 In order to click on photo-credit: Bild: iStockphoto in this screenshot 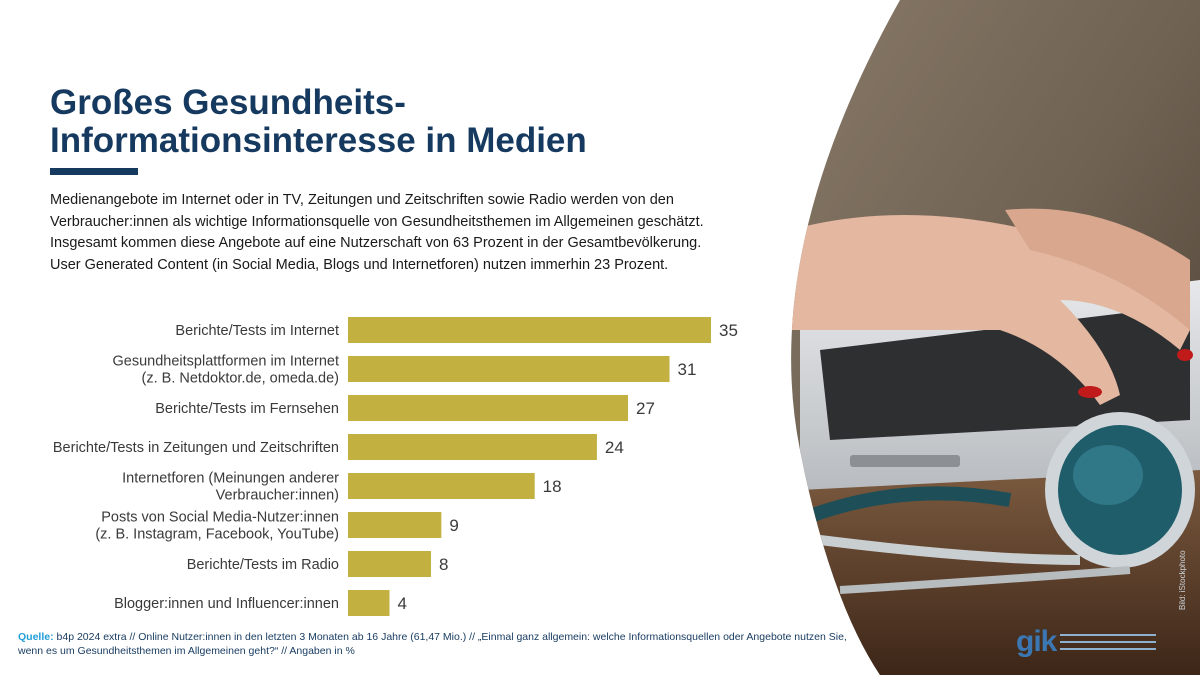, I will do `click(1182, 580)`.